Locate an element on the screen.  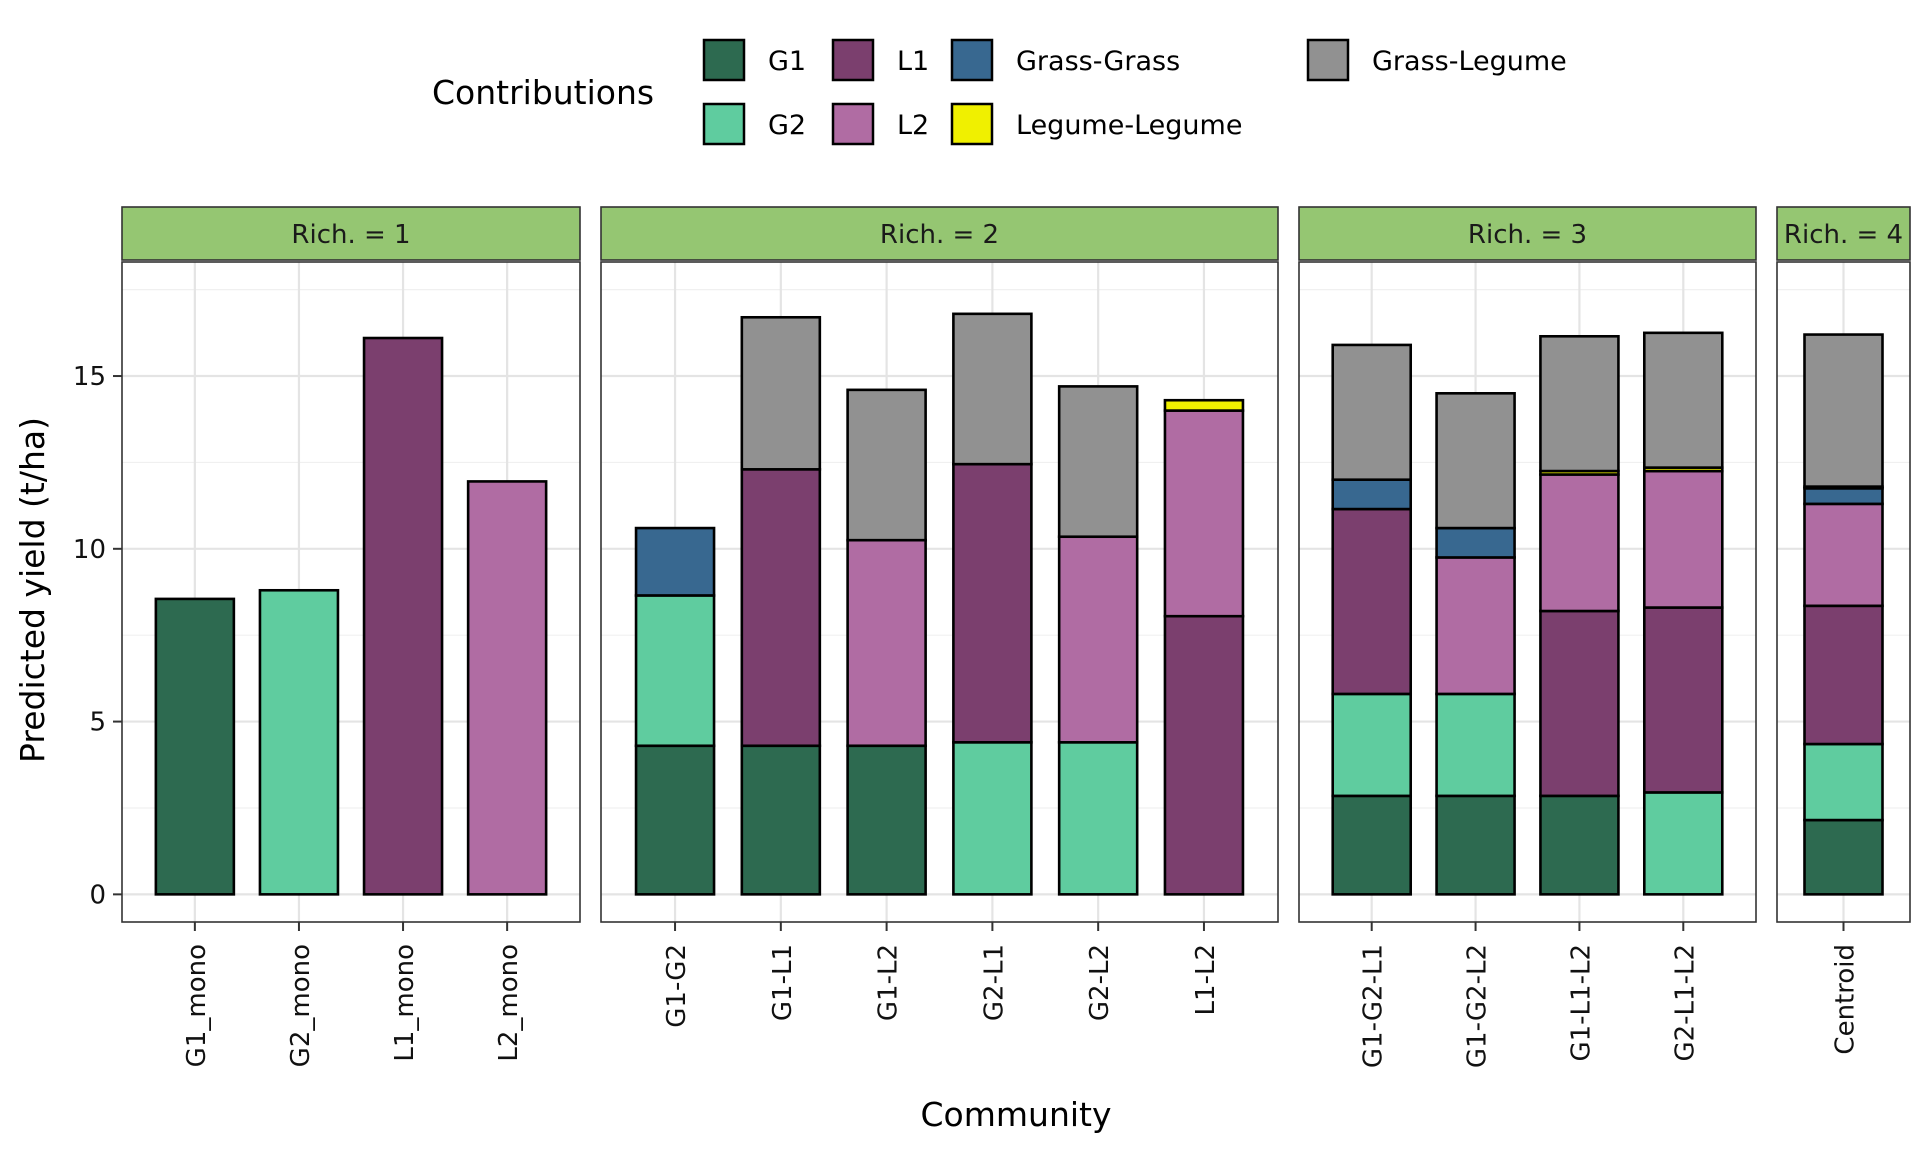
x-axis-ticks: G1_mono G2_mono L1_mono L2_mono is located at coordinates (353, 994).